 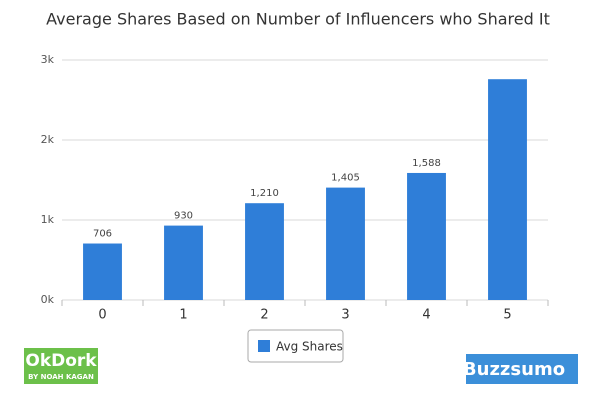 I want to click on value-label: 1,588, so click(x=426, y=163).